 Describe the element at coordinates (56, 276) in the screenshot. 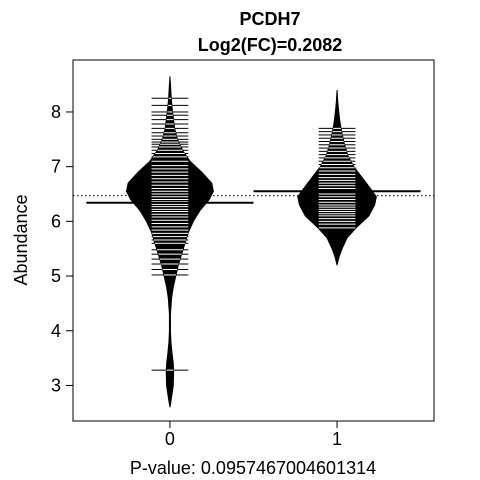

I see `y-tick-label-5: 5` at that location.